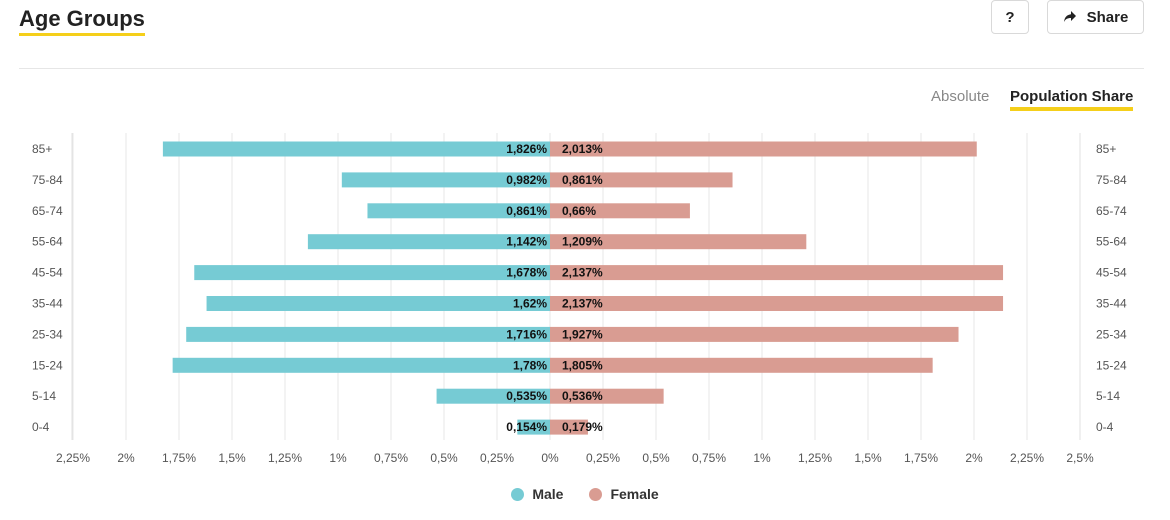 The width and height of the screenshot is (1170, 520). I want to click on female-value-label: 1,209%, so click(582, 242).